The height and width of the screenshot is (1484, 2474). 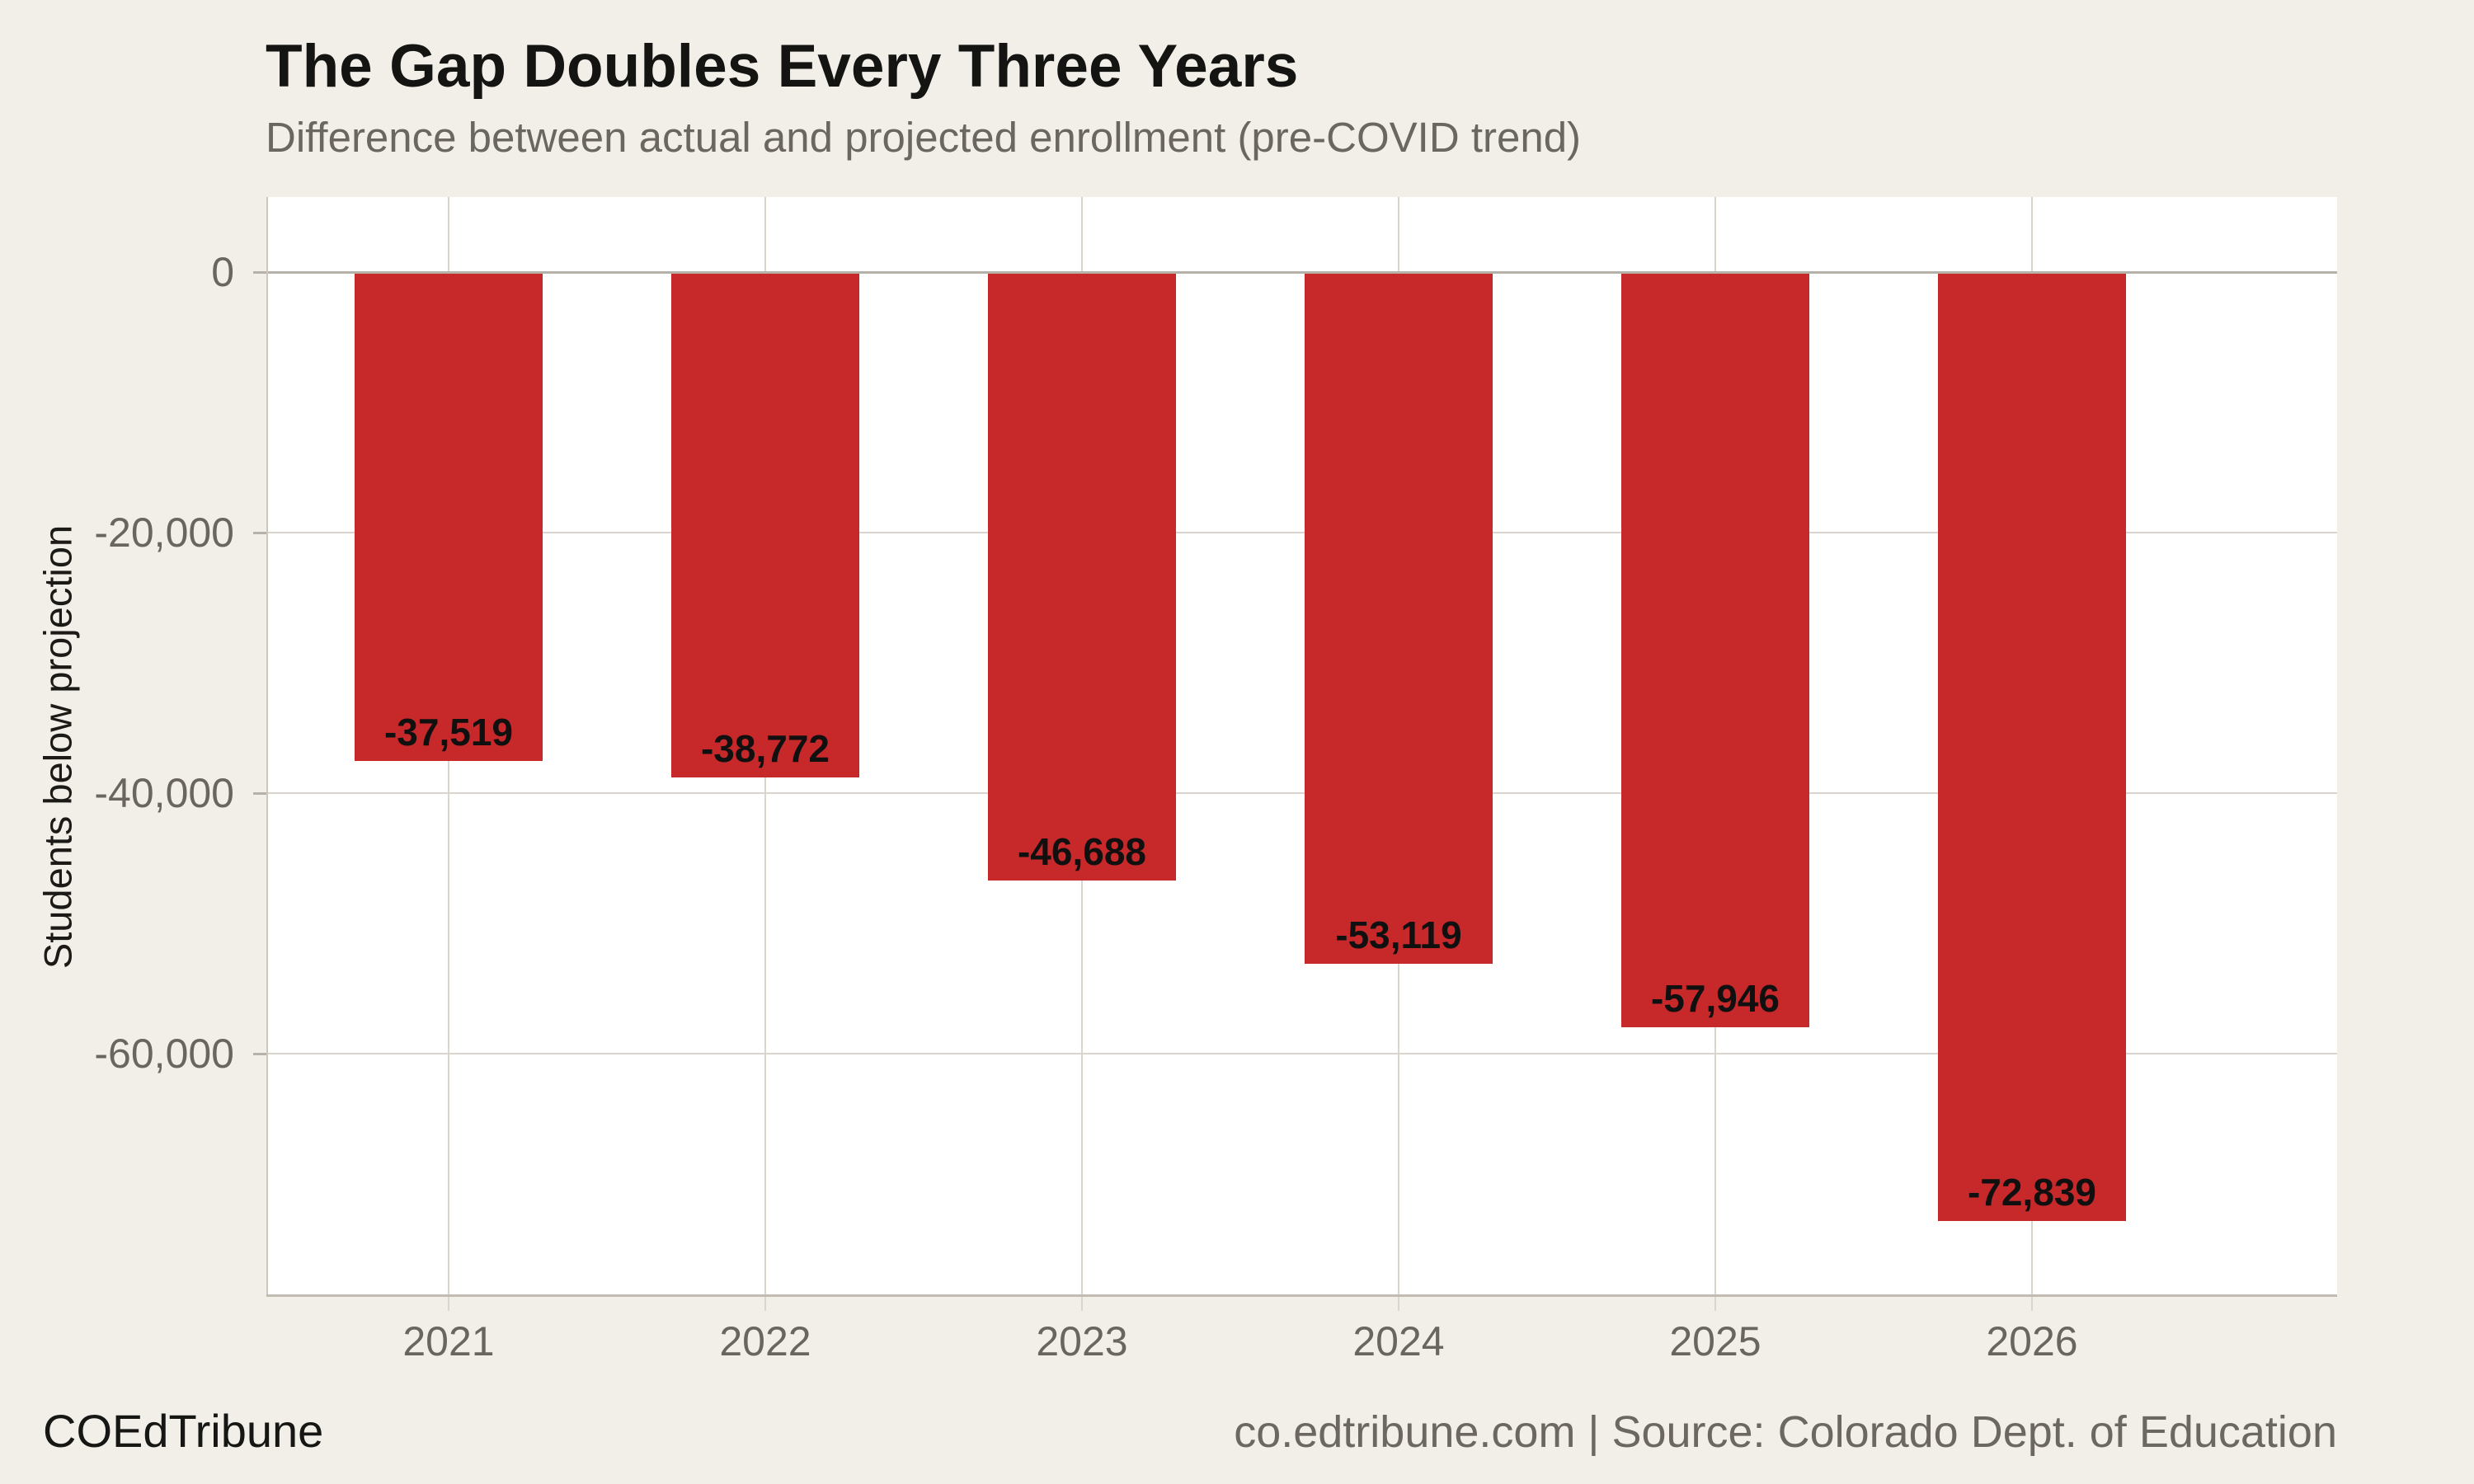 What do you see at coordinates (448, 732) in the screenshot?
I see `bar-value-label: -37,519` at bounding box center [448, 732].